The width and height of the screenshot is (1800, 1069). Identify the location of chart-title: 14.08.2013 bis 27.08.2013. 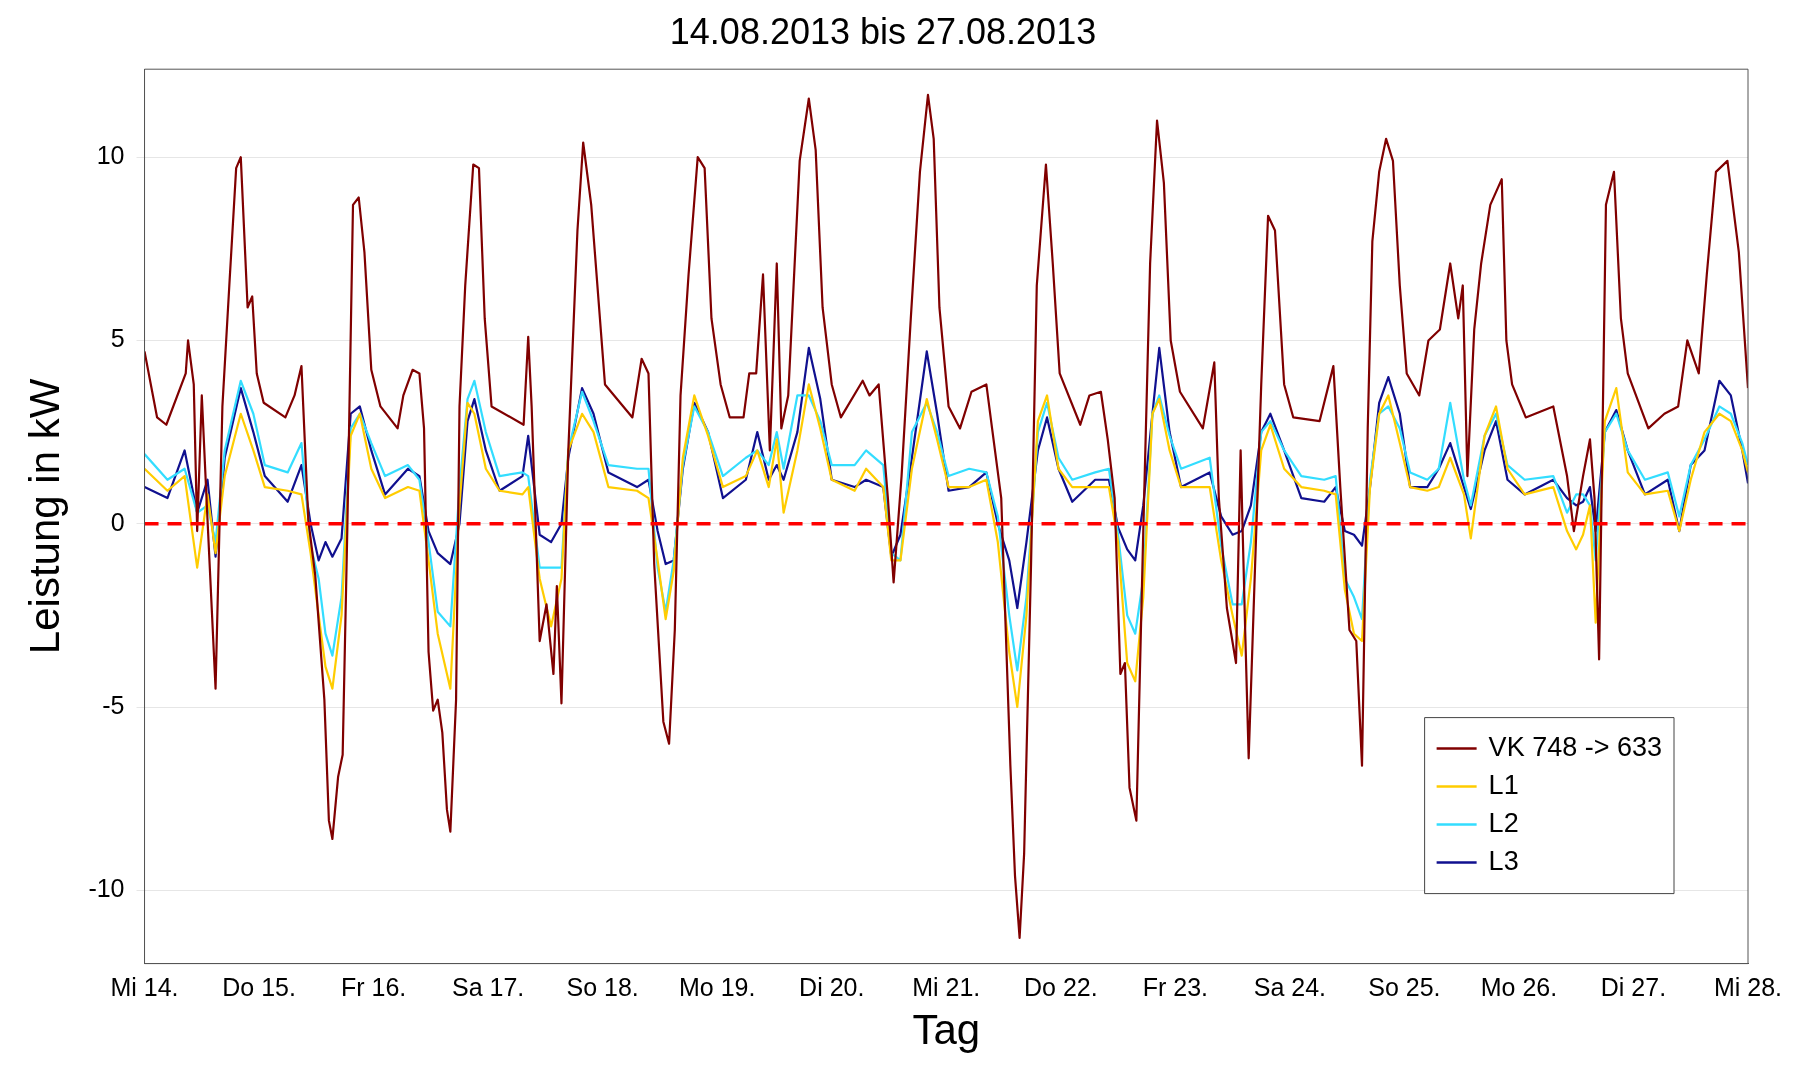
(883, 31).